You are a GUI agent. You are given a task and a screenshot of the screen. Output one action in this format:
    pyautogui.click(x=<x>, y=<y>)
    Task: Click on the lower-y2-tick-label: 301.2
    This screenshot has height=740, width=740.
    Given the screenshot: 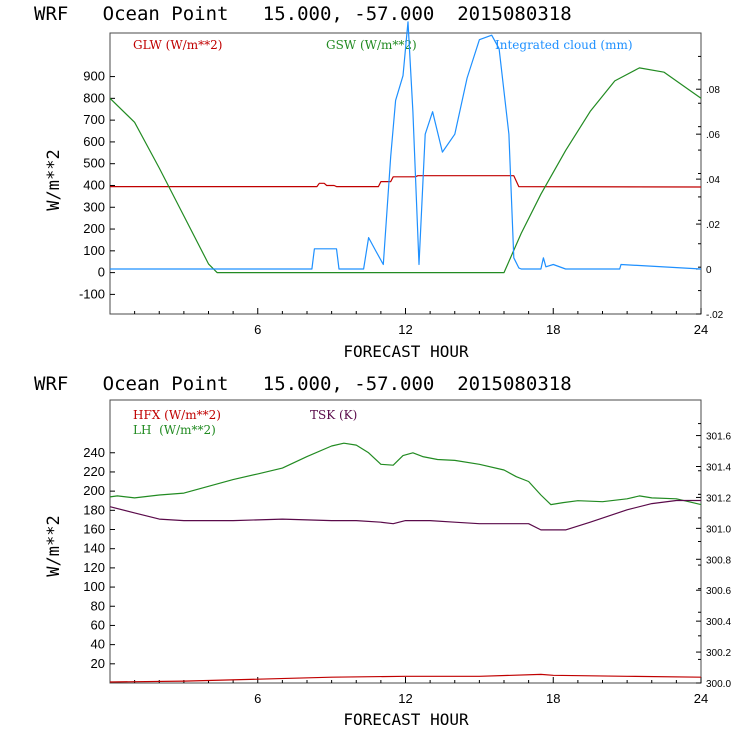 What is the action you would take?
    pyautogui.click(x=718, y=498)
    